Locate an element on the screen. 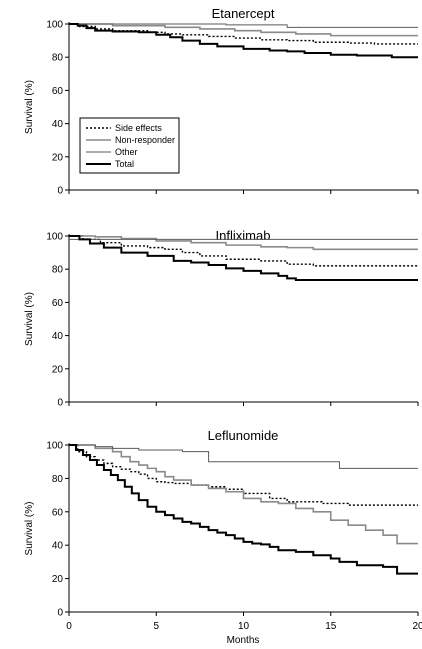  x-tick-label: 0 is located at coordinates (69, 626).